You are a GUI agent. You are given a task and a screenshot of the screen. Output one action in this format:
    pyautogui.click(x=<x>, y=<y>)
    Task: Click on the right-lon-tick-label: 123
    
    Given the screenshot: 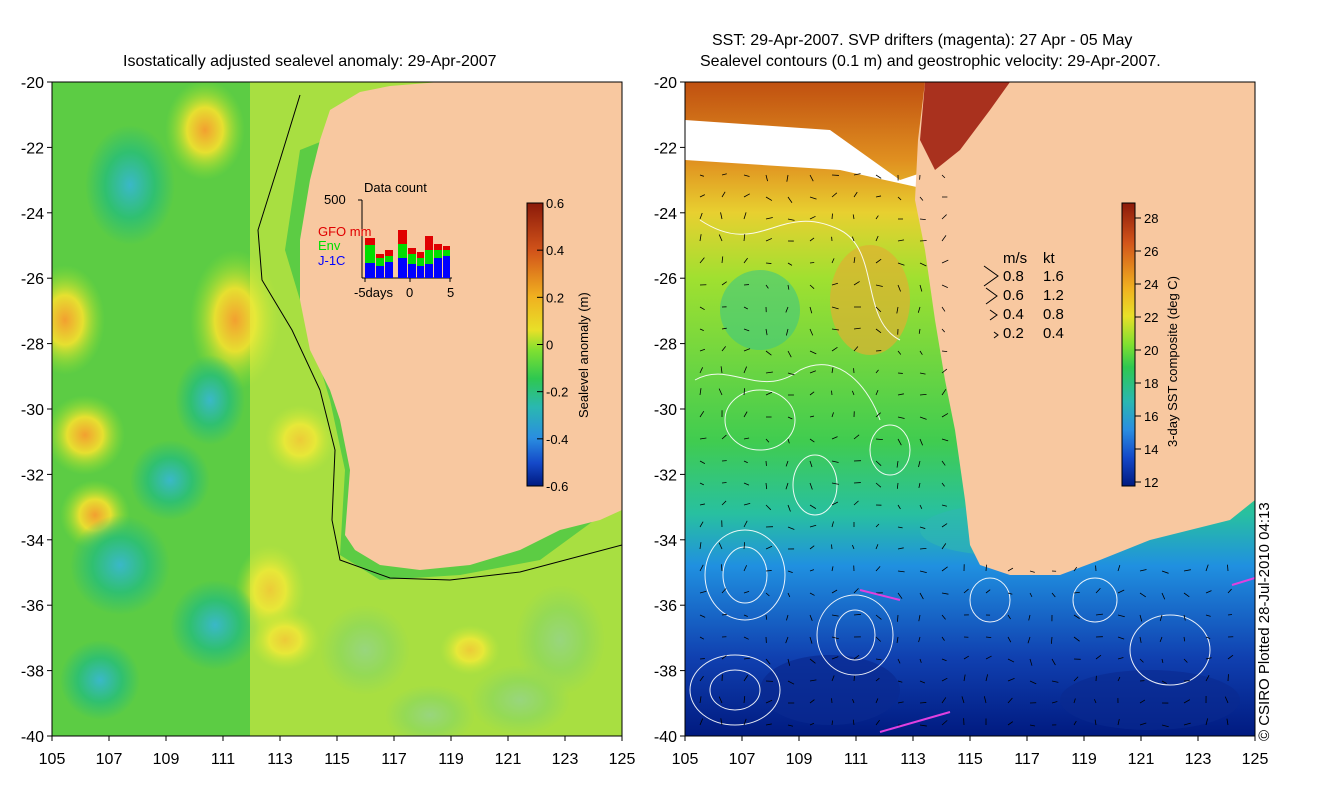 What is the action you would take?
    pyautogui.click(x=1198, y=759)
    